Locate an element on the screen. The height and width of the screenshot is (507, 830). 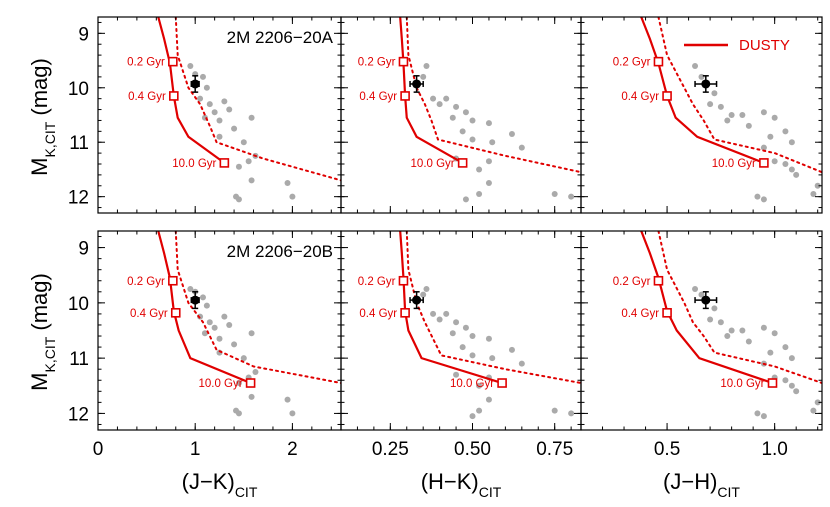
x-tick-label: 0.50 is located at coordinates (472, 449).